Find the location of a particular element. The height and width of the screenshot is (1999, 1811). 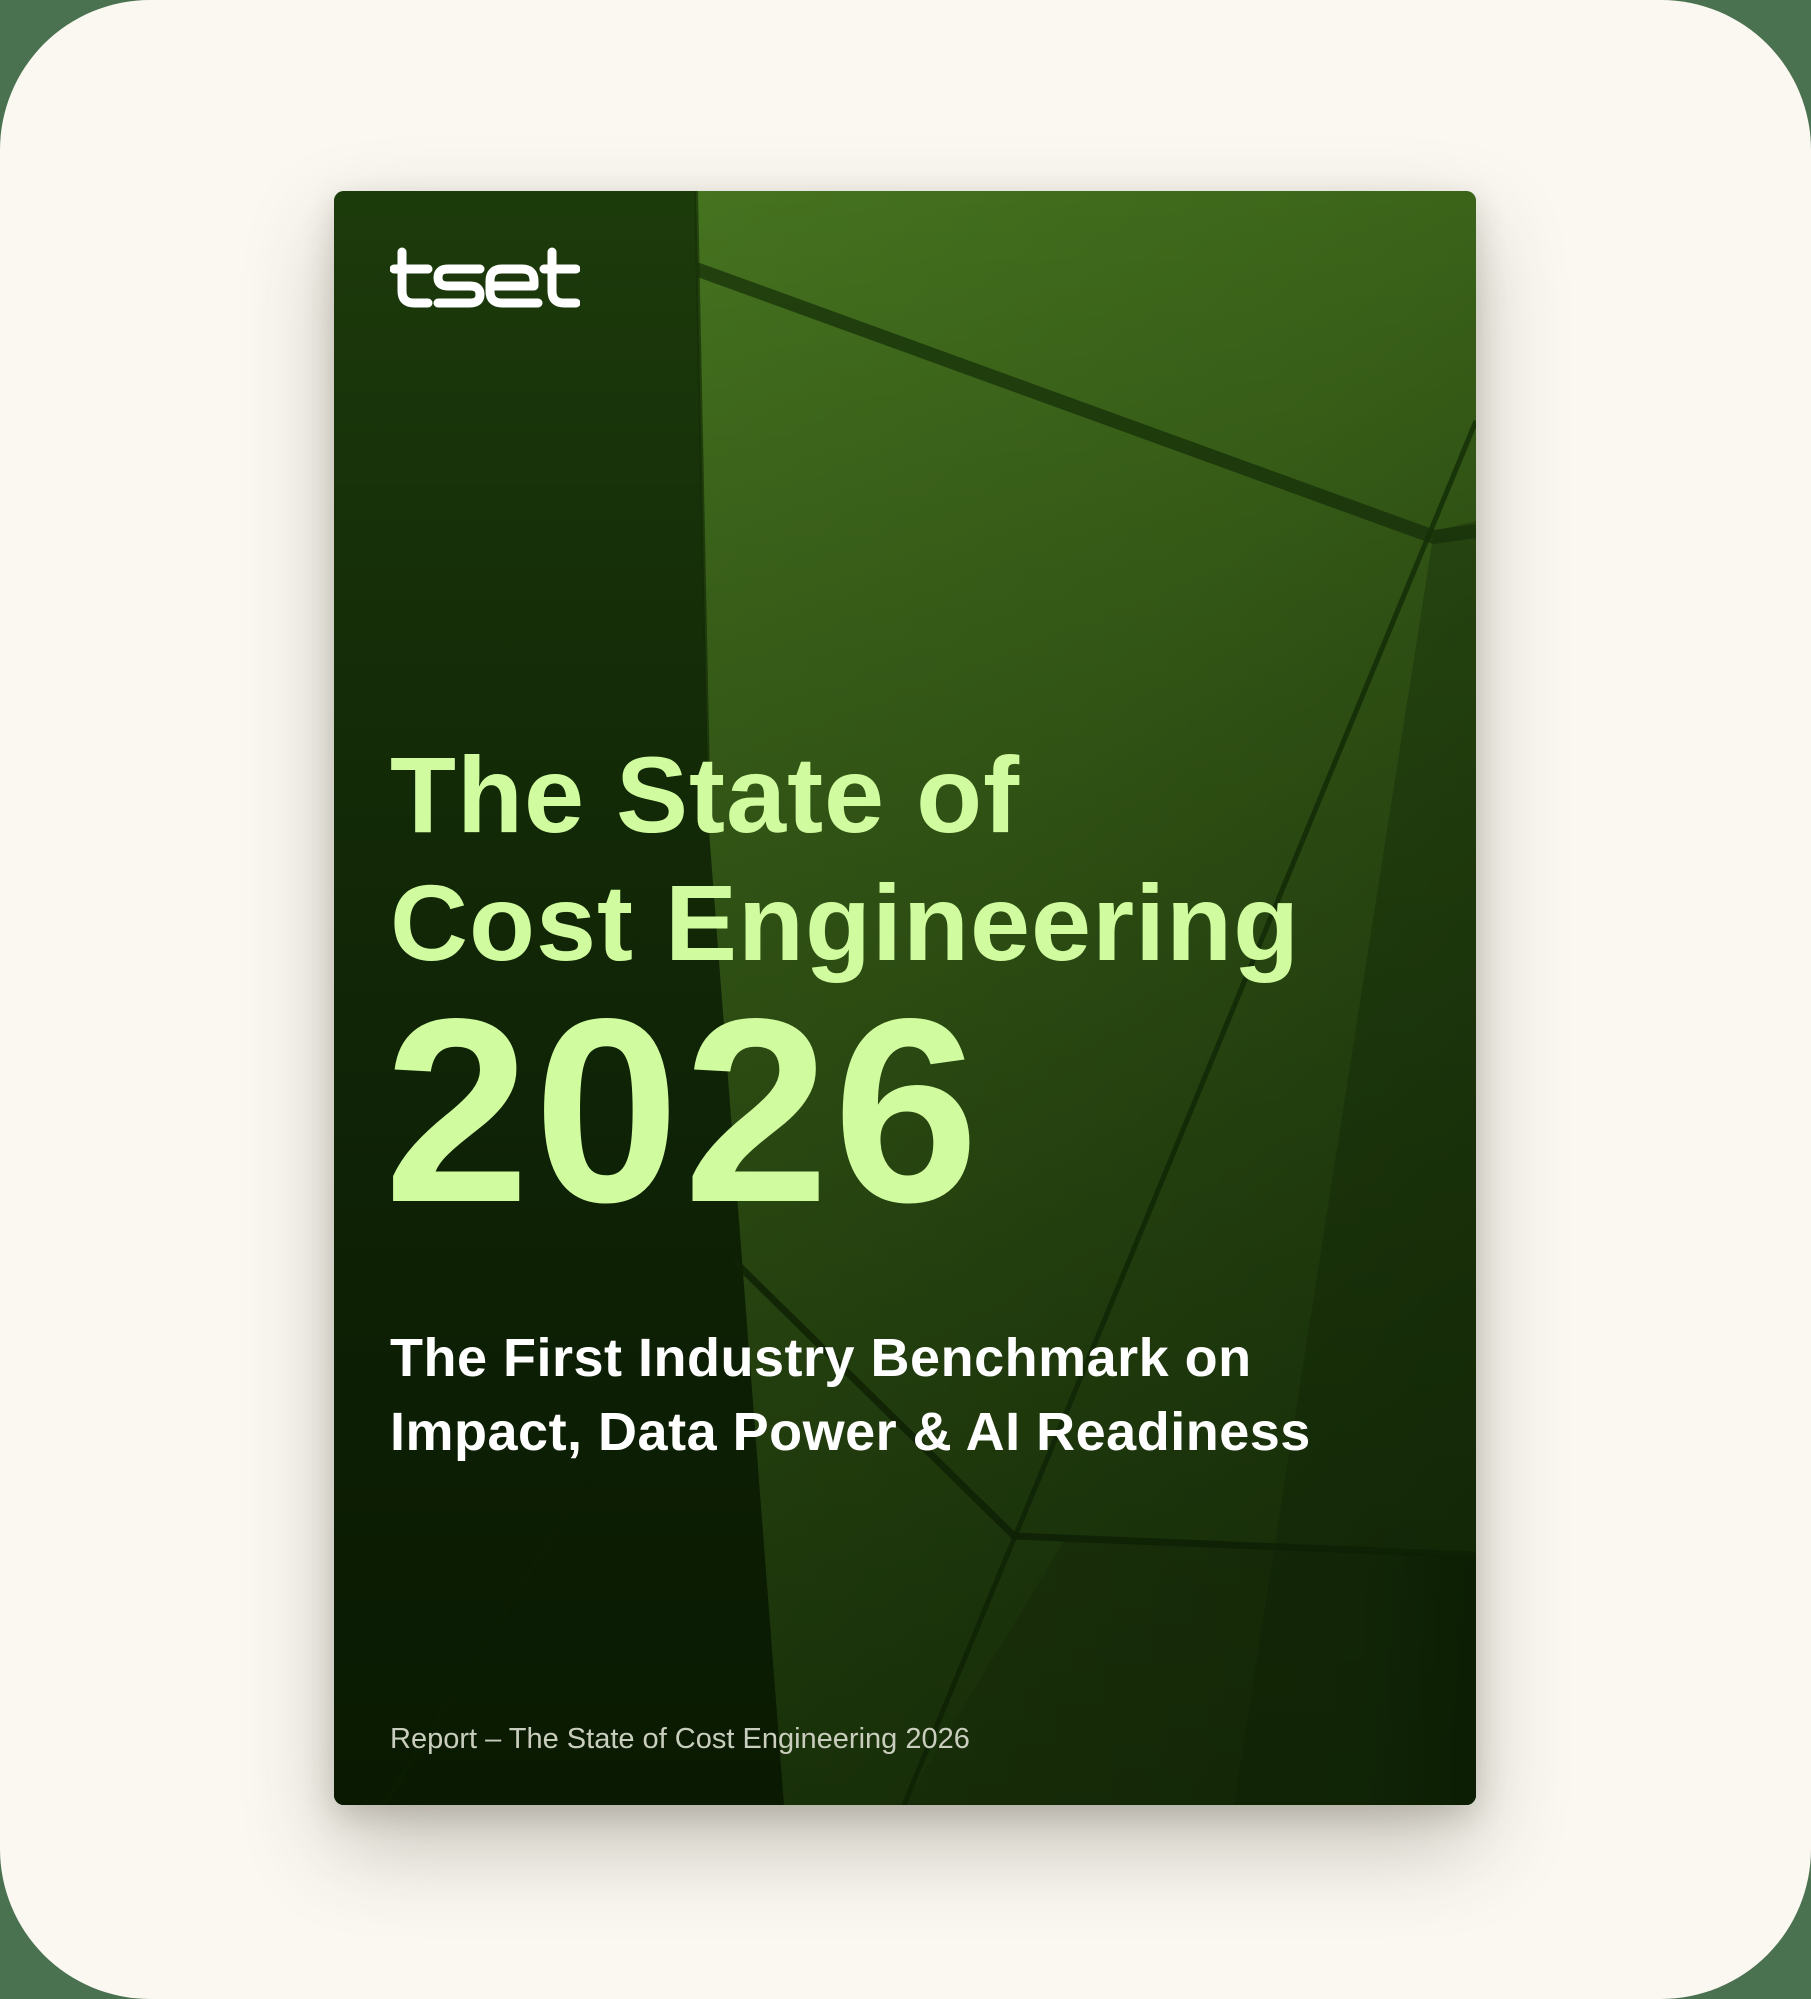

title-line-2: Cost Engineering is located at coordinates (845, 922).